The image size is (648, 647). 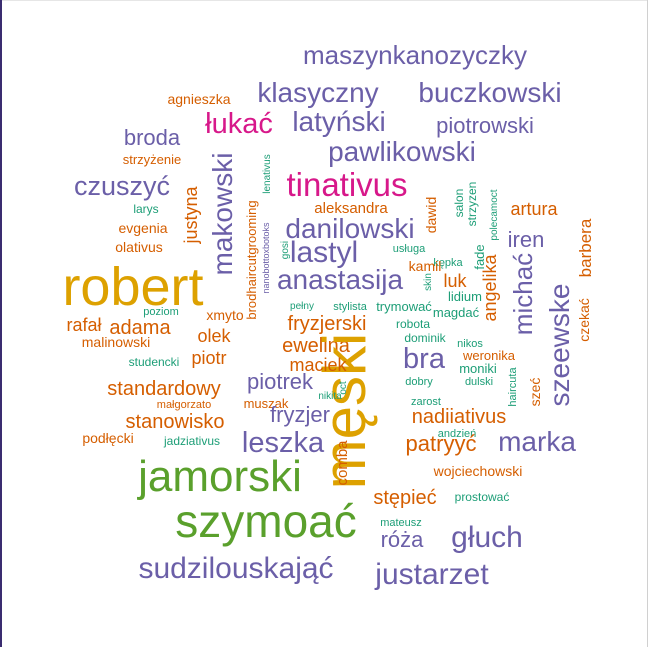 What do you see at coordinates (535, 392) in the screenshot?
I see `word-szec: szeć` at bounding box center [535, 392].